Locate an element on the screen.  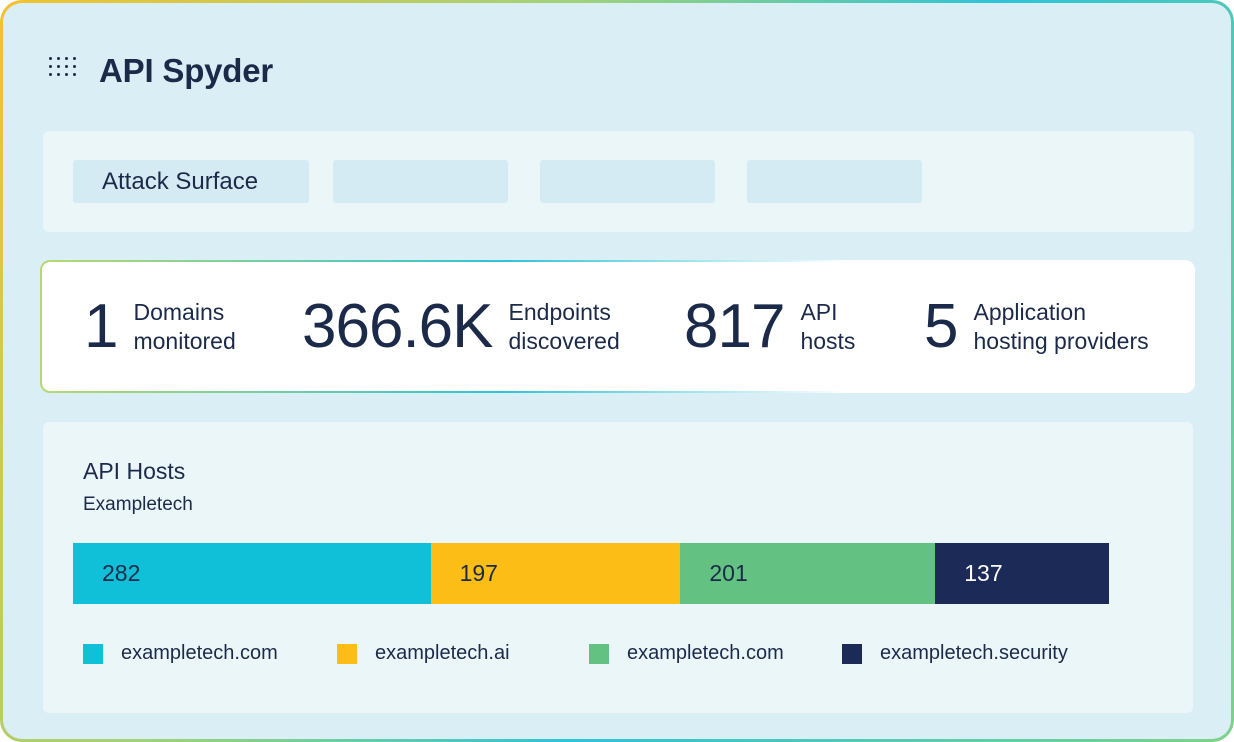
legend-item: exampletech.ai is located at coordinates (423, 653).